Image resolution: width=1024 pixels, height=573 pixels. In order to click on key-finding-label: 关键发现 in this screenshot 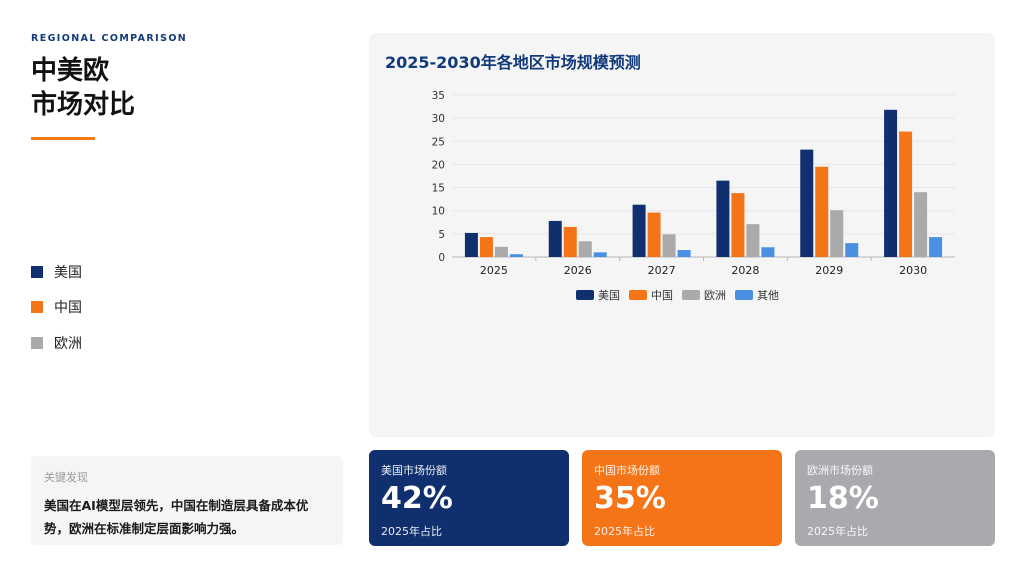, I will do `click(66, 477)`.